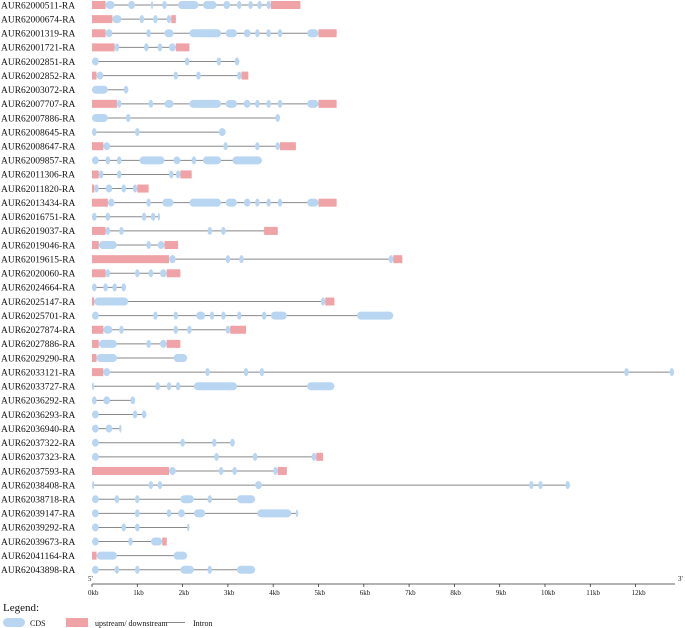 This screenshot has height=628, width=685. What do you see at coordinates (140, 118) in the screenshot?
I see `gene-row: AUR62007886-RA` at bounding box center [140, 118].